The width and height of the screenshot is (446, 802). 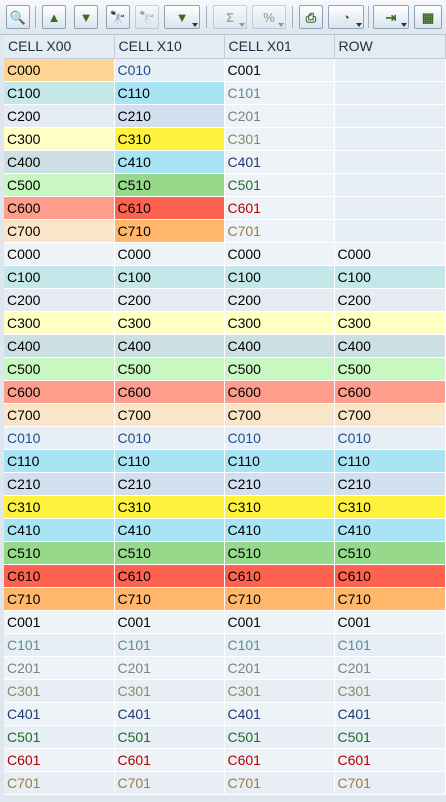 I want to click on column-header-row: ROW, so click(x=390, y=47).